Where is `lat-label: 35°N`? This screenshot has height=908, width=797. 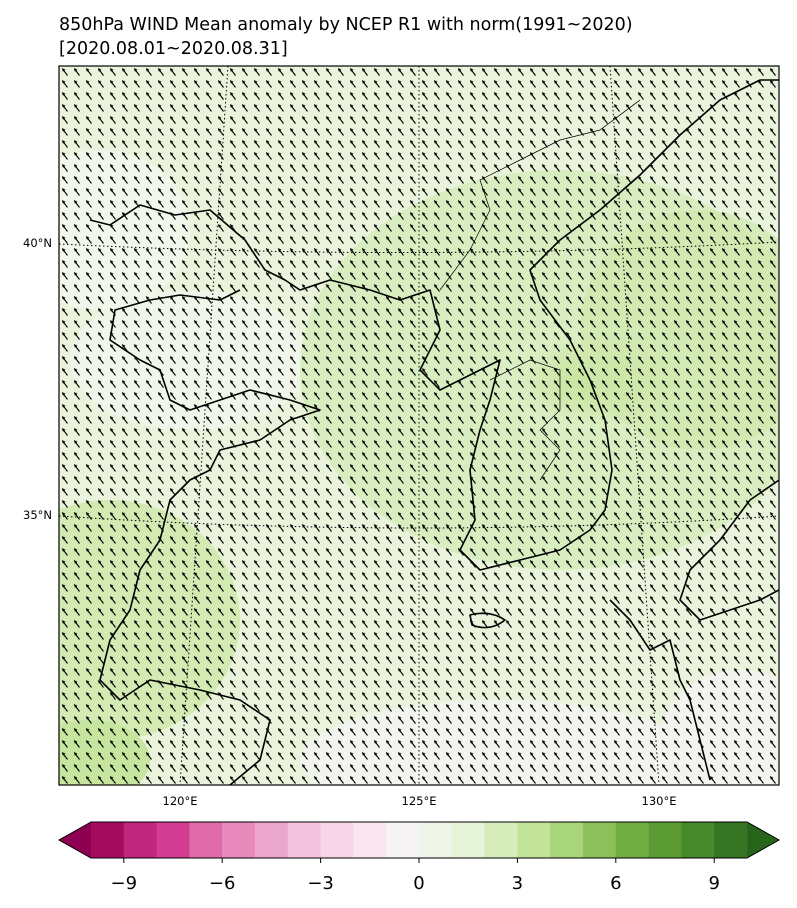 lat-label: 35°N is located at coordinates (37, 515).